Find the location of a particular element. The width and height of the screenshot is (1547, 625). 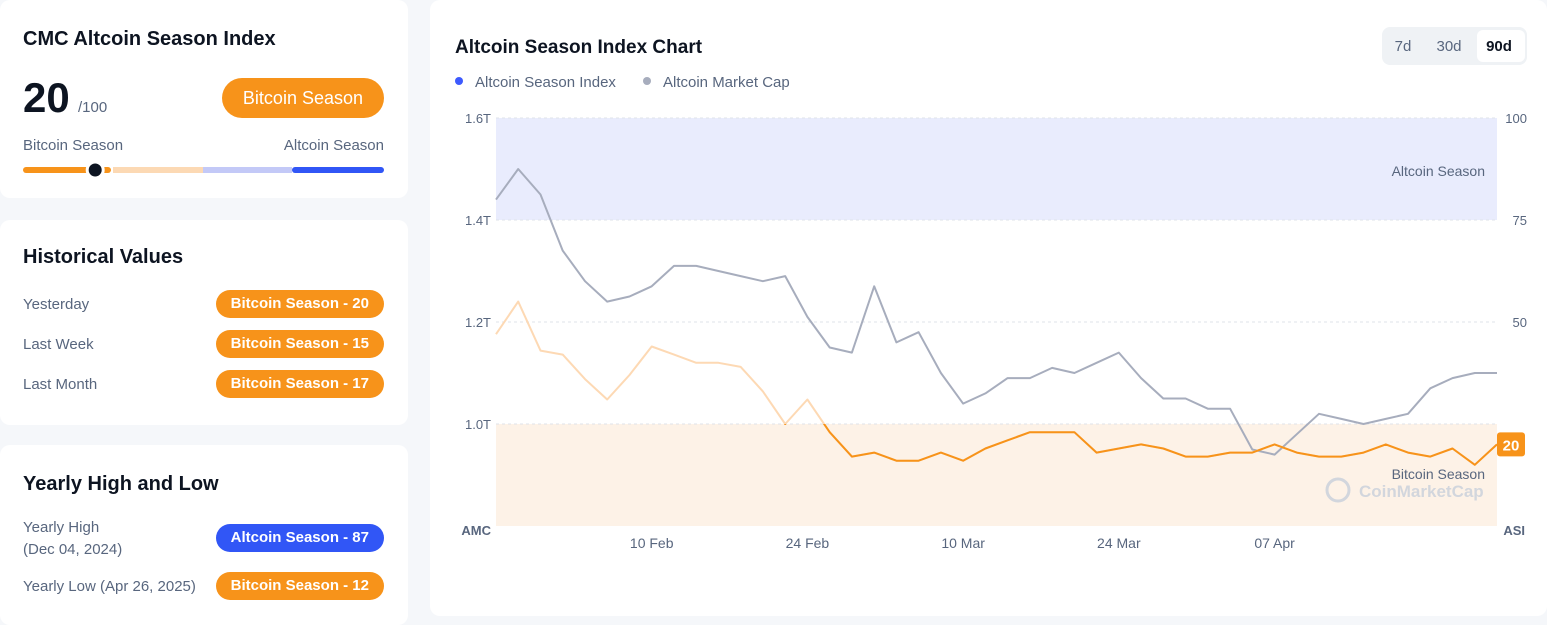

legend-label: Altcoin Season Index is located at coordinates (545, 82).